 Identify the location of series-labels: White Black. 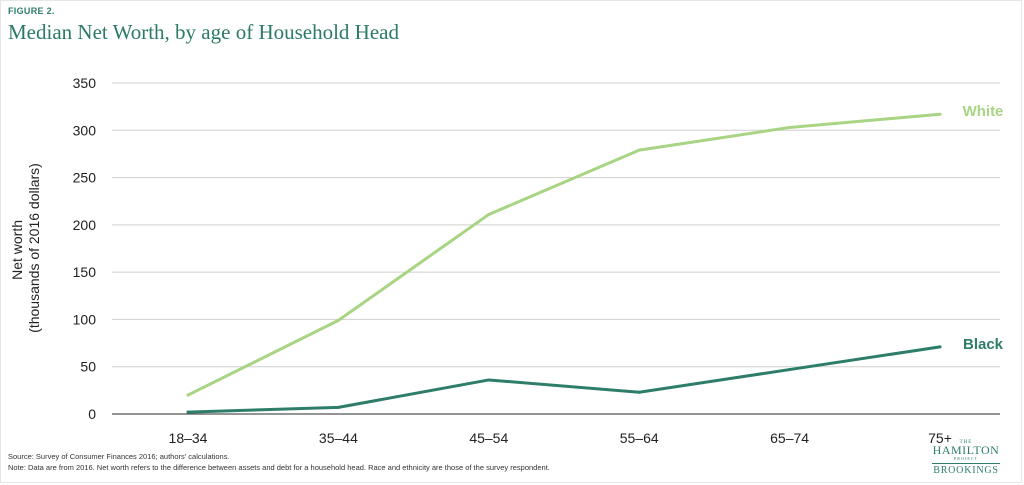
(983, 228).